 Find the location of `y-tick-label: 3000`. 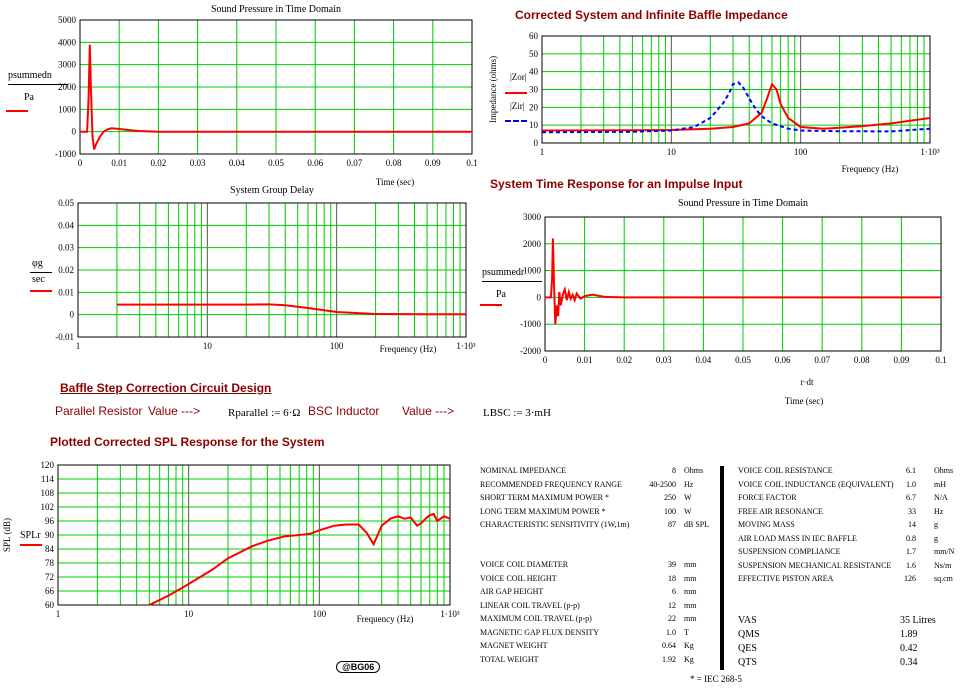

y-tick-label: 3000 is located at coordinates (67, 65).